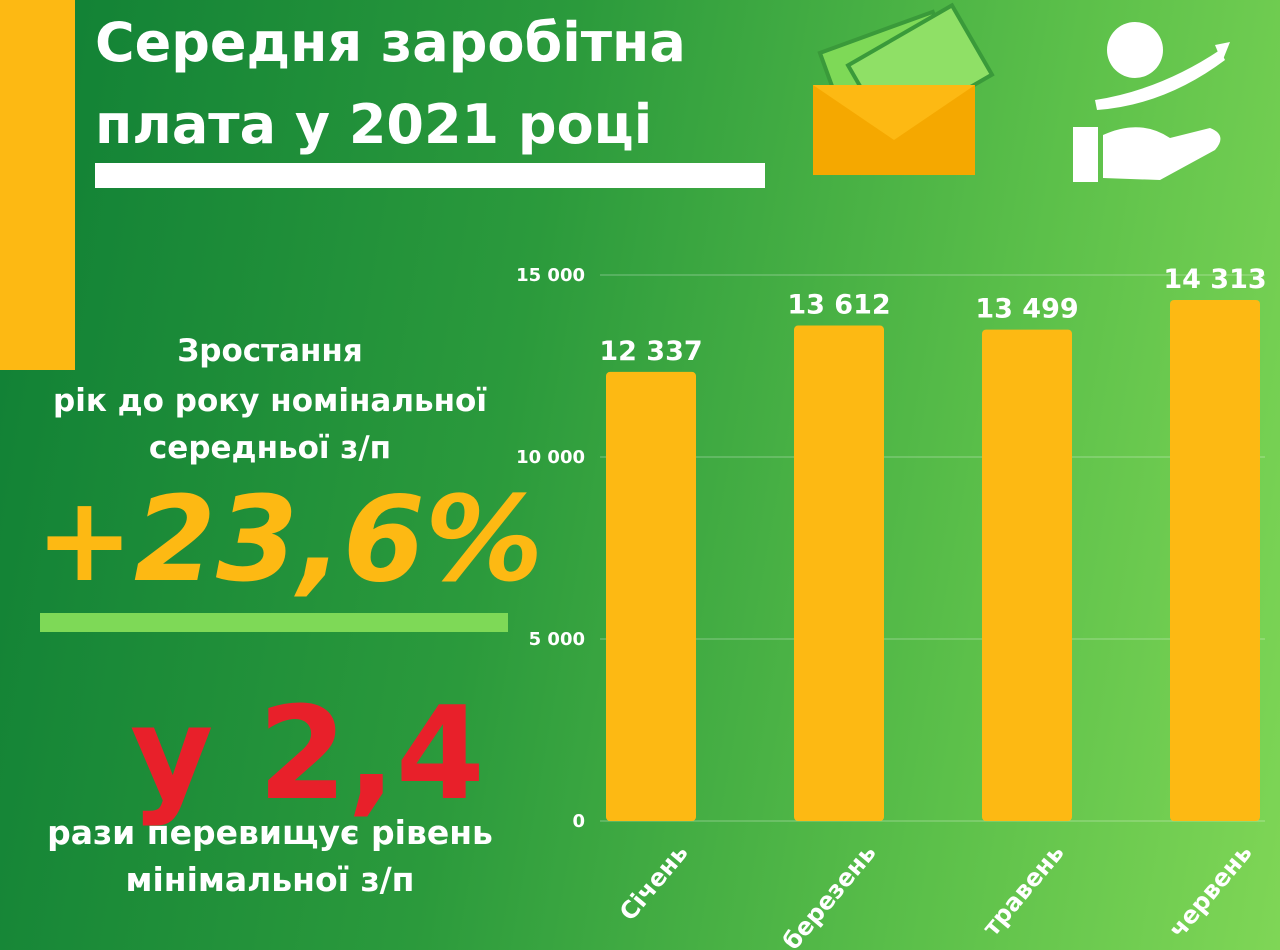  I want to click on y-tick-label: 0, so click(578, 821).